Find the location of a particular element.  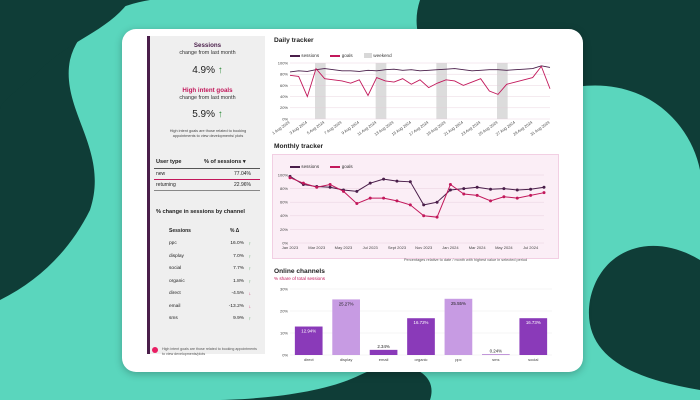

bar-organic is located at coordinates (421, 336).